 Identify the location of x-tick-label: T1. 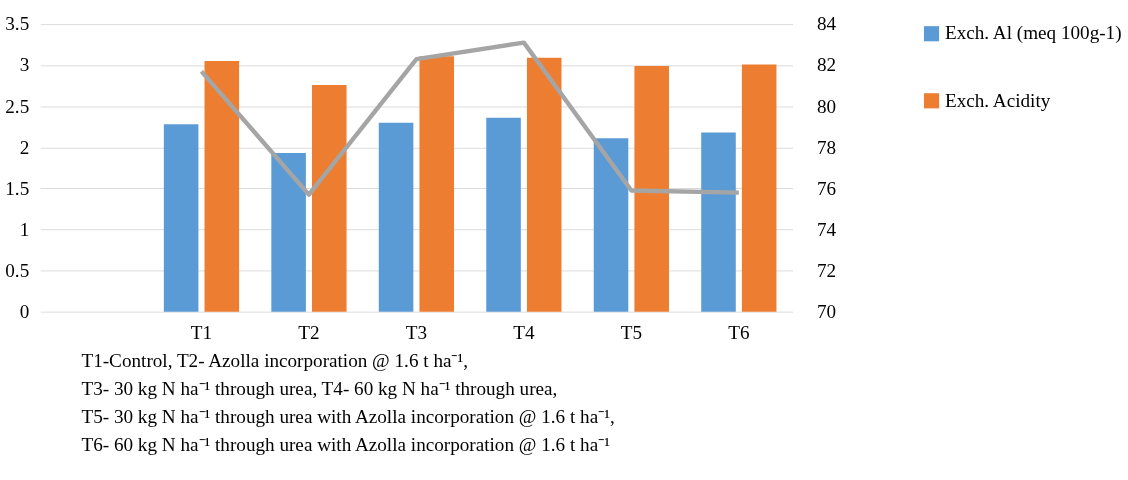
(201, 332).